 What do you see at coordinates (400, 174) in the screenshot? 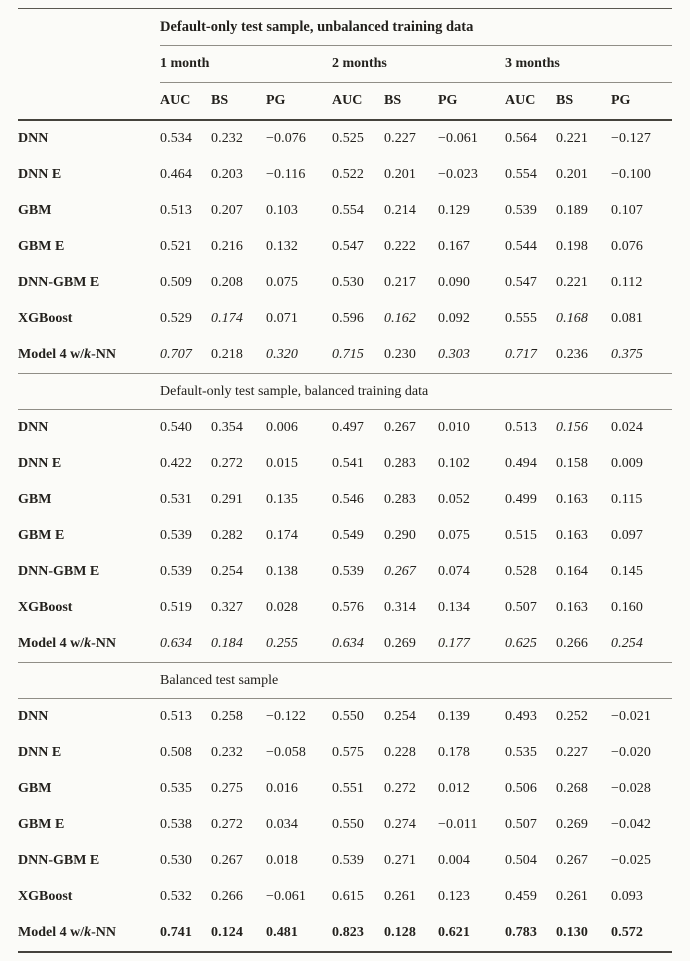
I see `metric-cell: 0.201` at bounding box center [400, 174].